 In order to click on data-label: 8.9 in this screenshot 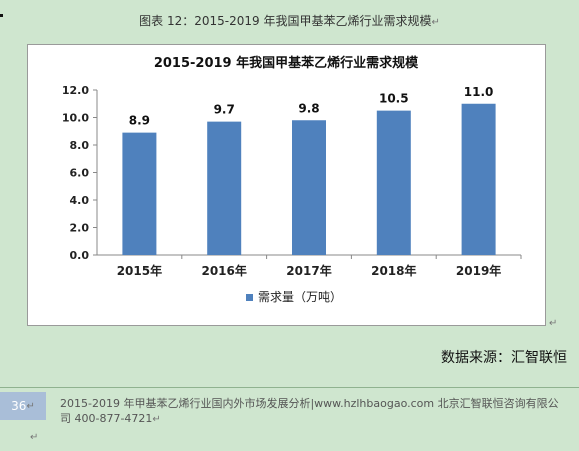, I will do `click(139, 121)`.